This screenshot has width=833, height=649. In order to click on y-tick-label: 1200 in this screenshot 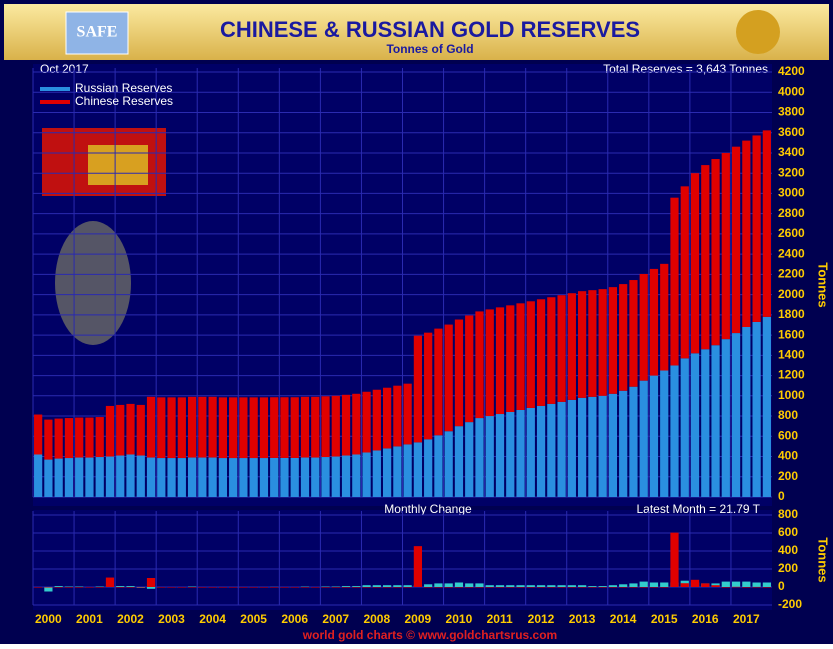, I will do `click(791, 375)`.